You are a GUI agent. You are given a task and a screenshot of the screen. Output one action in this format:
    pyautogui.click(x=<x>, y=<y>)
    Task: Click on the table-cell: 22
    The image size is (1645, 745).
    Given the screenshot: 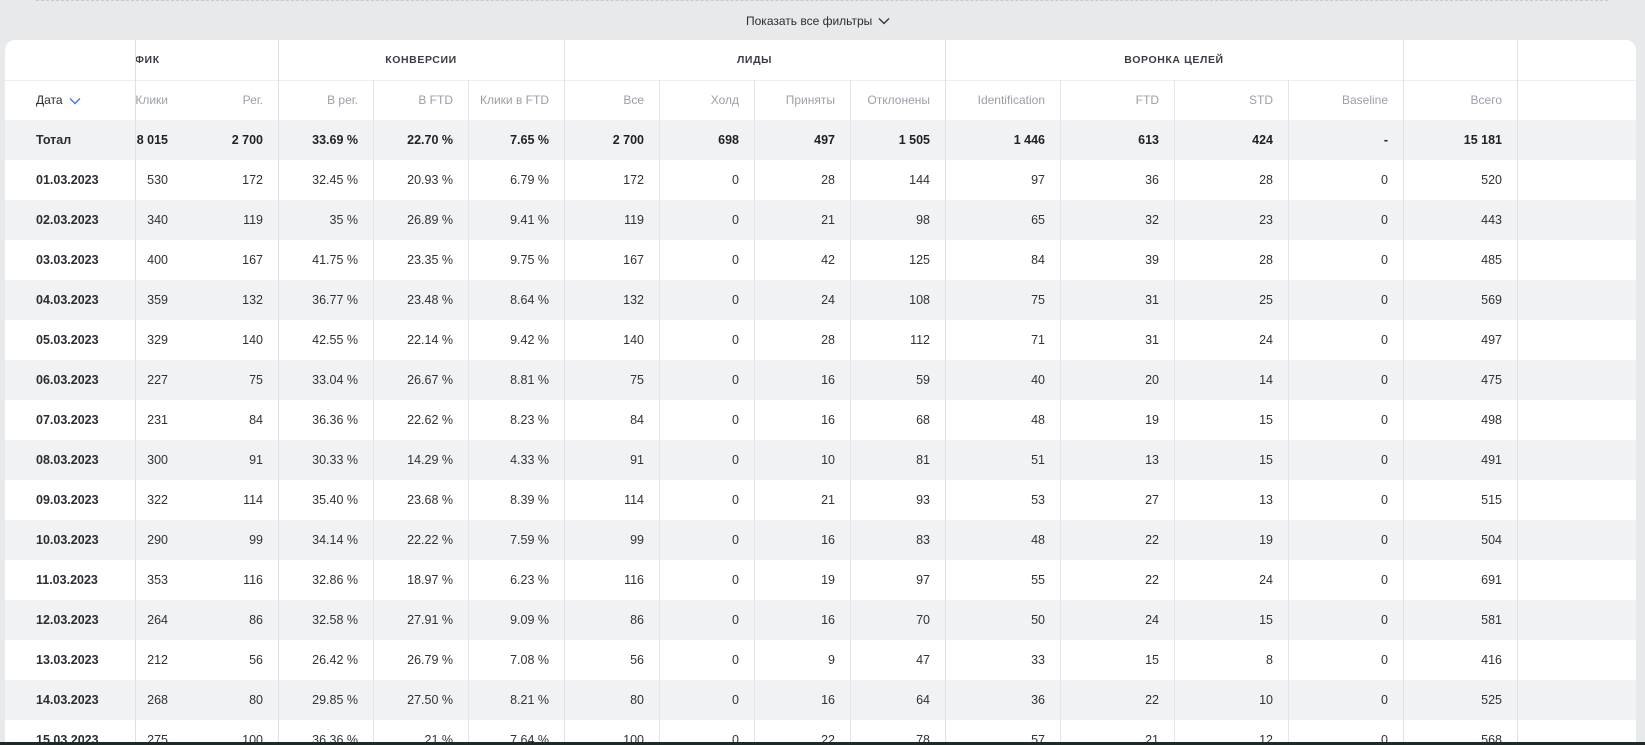 What is the action you would take?
    pyautogui.click(x=1152, y=580)
    